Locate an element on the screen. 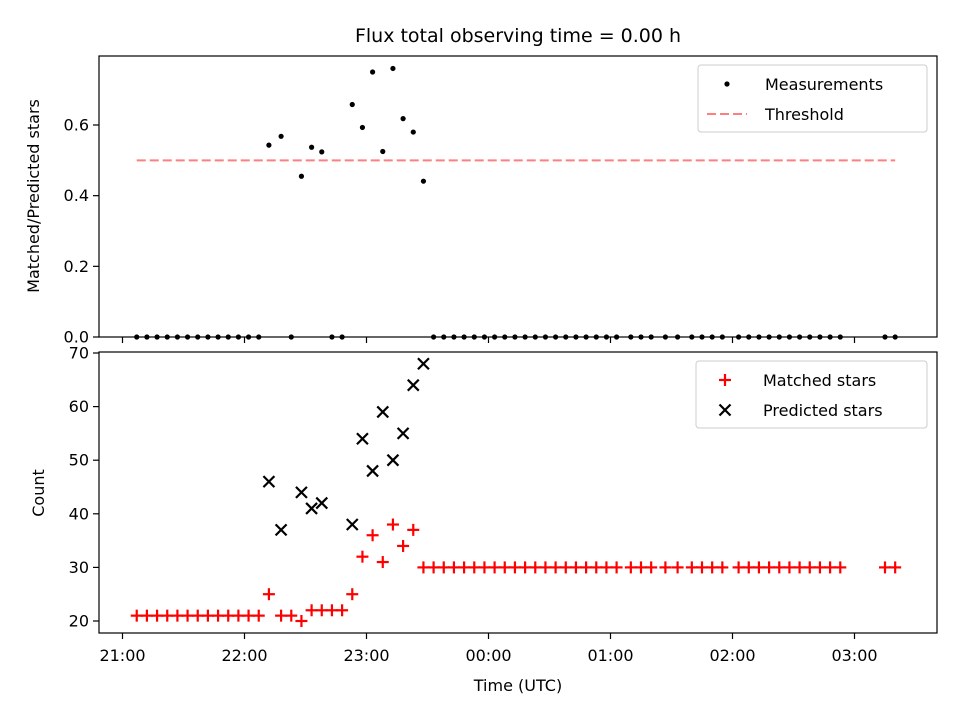  y-tick-label: 0.2 is located at coordinates (76, 266).